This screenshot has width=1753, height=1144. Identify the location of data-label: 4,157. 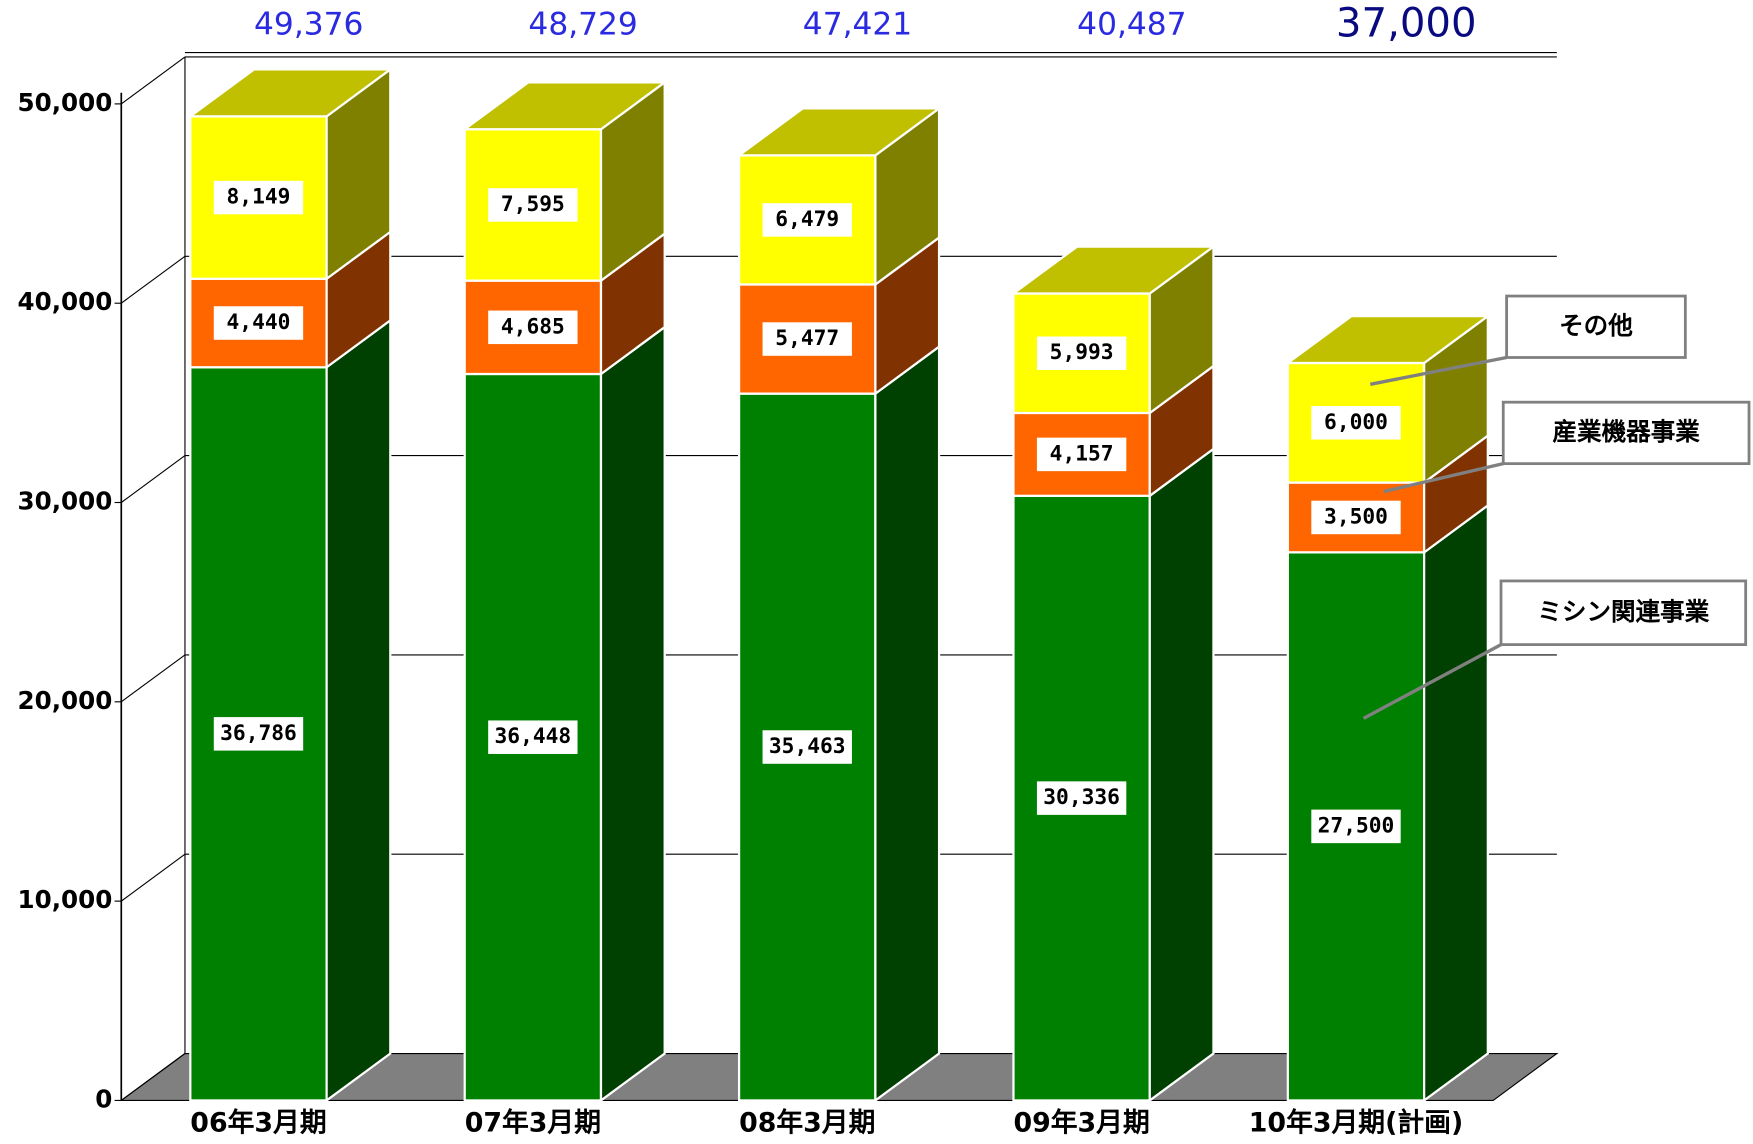
(1082, 453).